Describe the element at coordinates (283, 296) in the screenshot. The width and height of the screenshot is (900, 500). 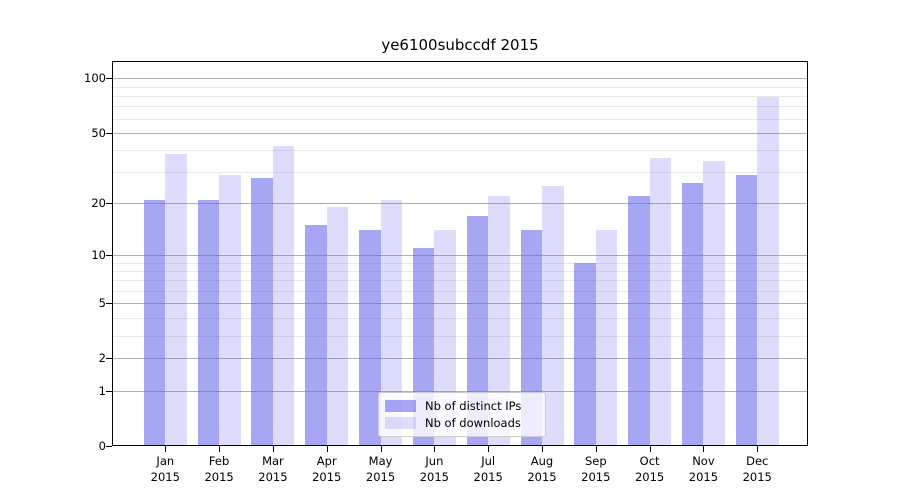
I see `bar-nb-of-downloads-mar` at that location.